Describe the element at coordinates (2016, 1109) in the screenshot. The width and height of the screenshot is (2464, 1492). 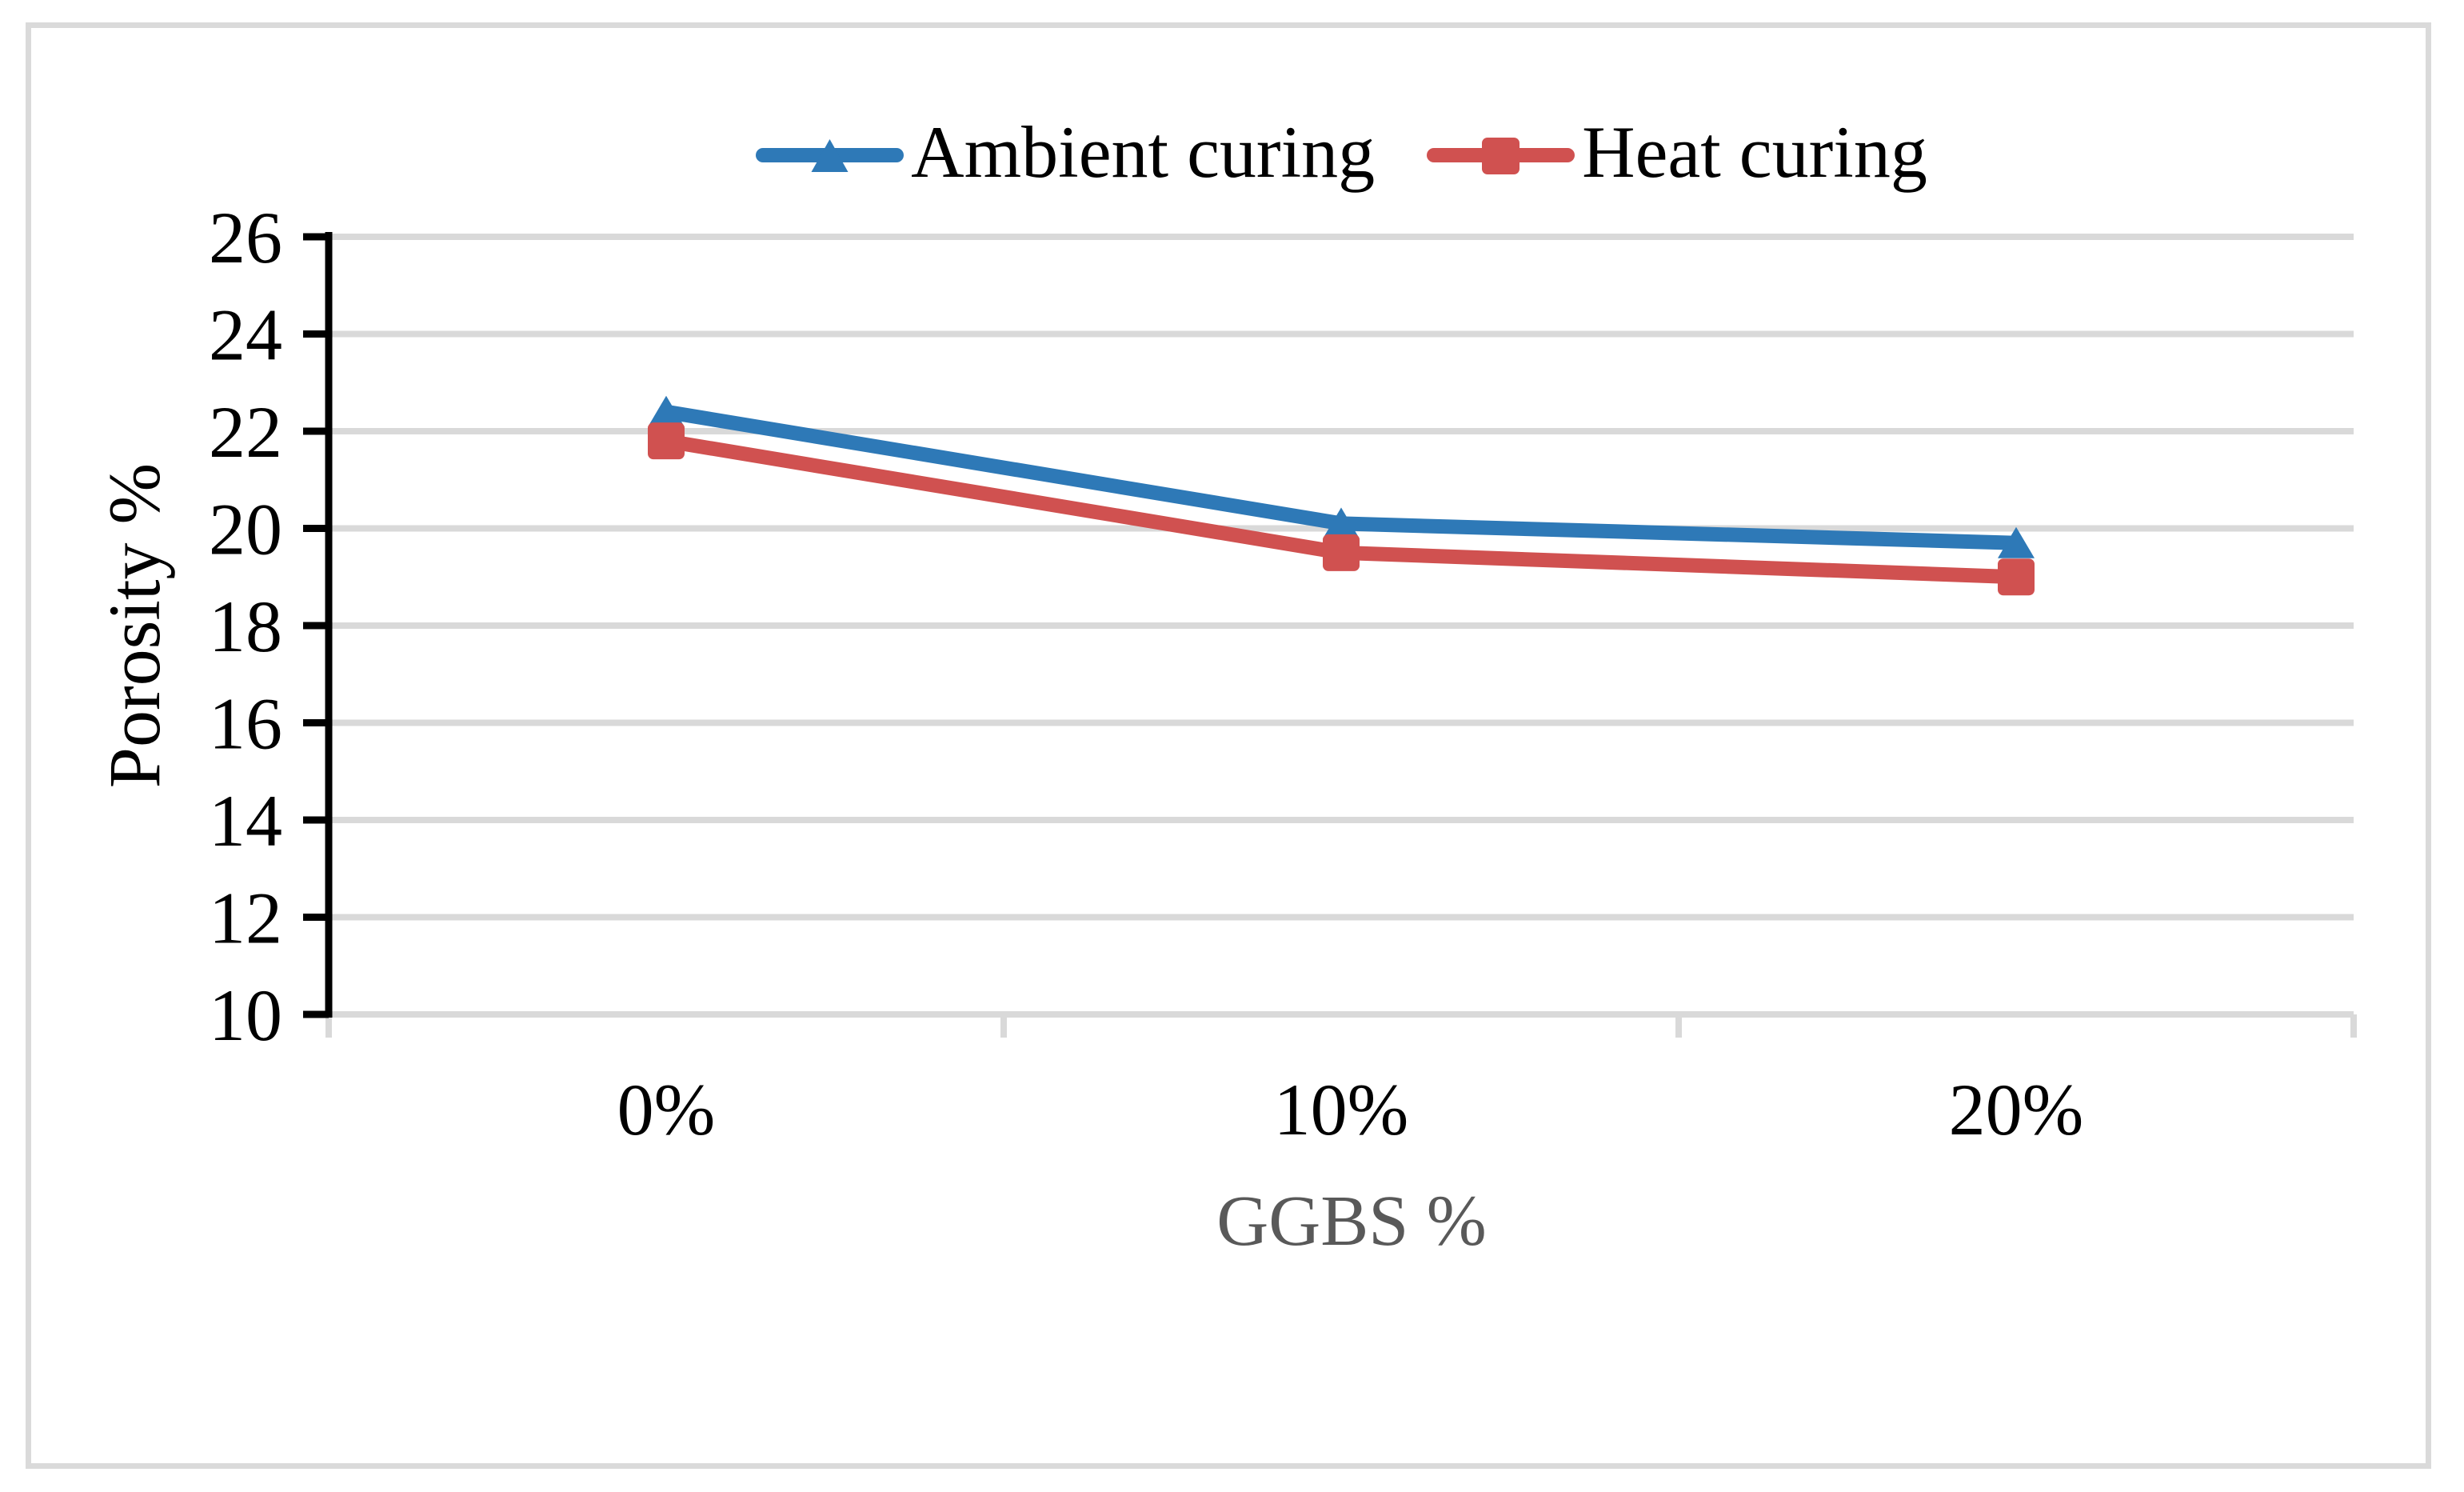
I see `x-tick-label: 20%` at that location.